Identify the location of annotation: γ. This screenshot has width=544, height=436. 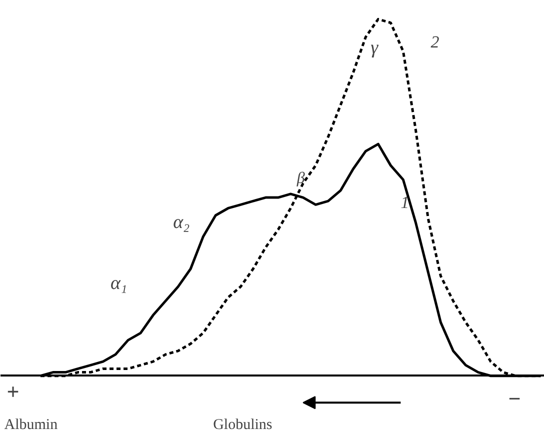
(374, 47).